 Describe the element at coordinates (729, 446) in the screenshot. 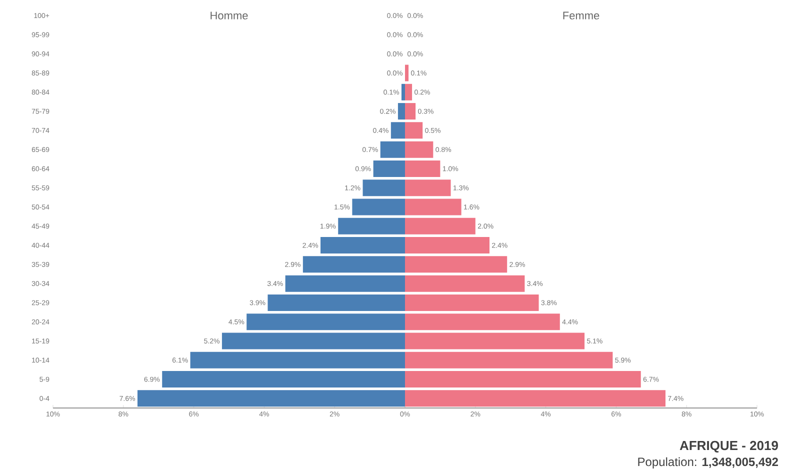

I see `text: AFRIQUE - 2019` at that location.